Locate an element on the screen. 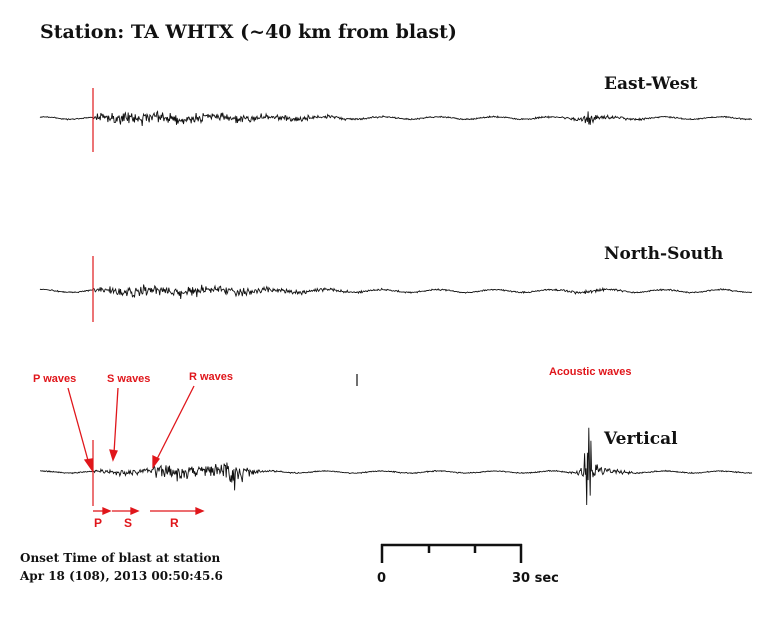 This screenshot has width=760, height=638. annotation-r-waves: R waves is located at coordinates (211, 377).